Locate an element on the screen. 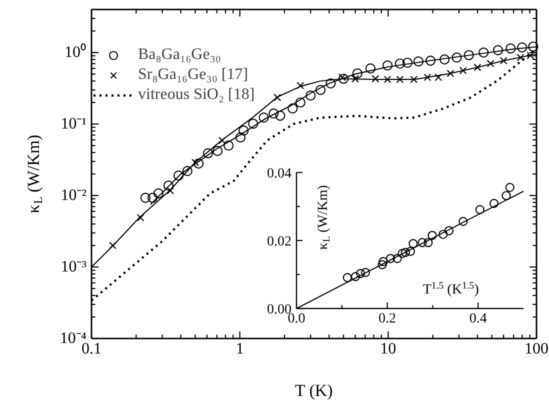  x-tick-label: 0.2 is located at coordinates (387, 319).